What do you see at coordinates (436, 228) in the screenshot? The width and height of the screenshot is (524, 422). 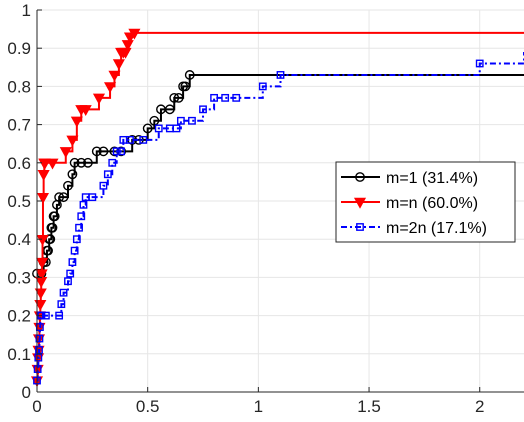 I see `legend-label-2: m=2n (17.1%)` at bounding box center [436, 228].